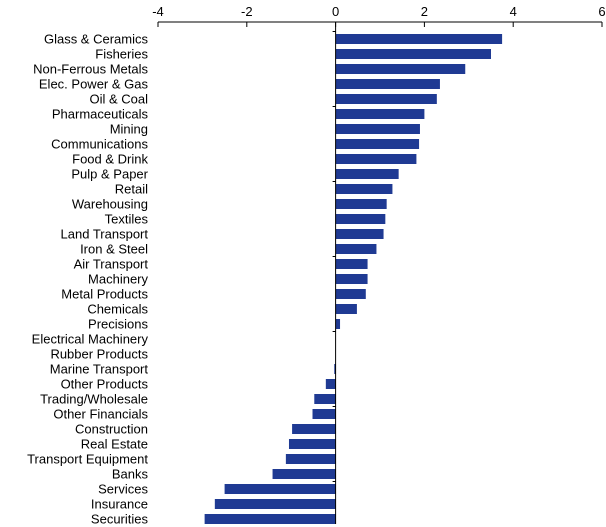 Image resolution: width=606 pixels, height=527 pixels. I want to click on x-tick-label: 4, so click(513, 11).